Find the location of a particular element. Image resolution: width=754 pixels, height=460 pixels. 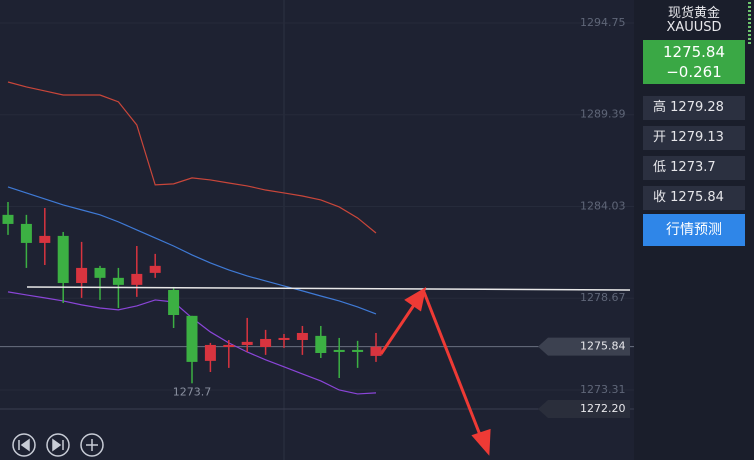

quote-name: 现货黄金 is located at coordinates (693, 13).